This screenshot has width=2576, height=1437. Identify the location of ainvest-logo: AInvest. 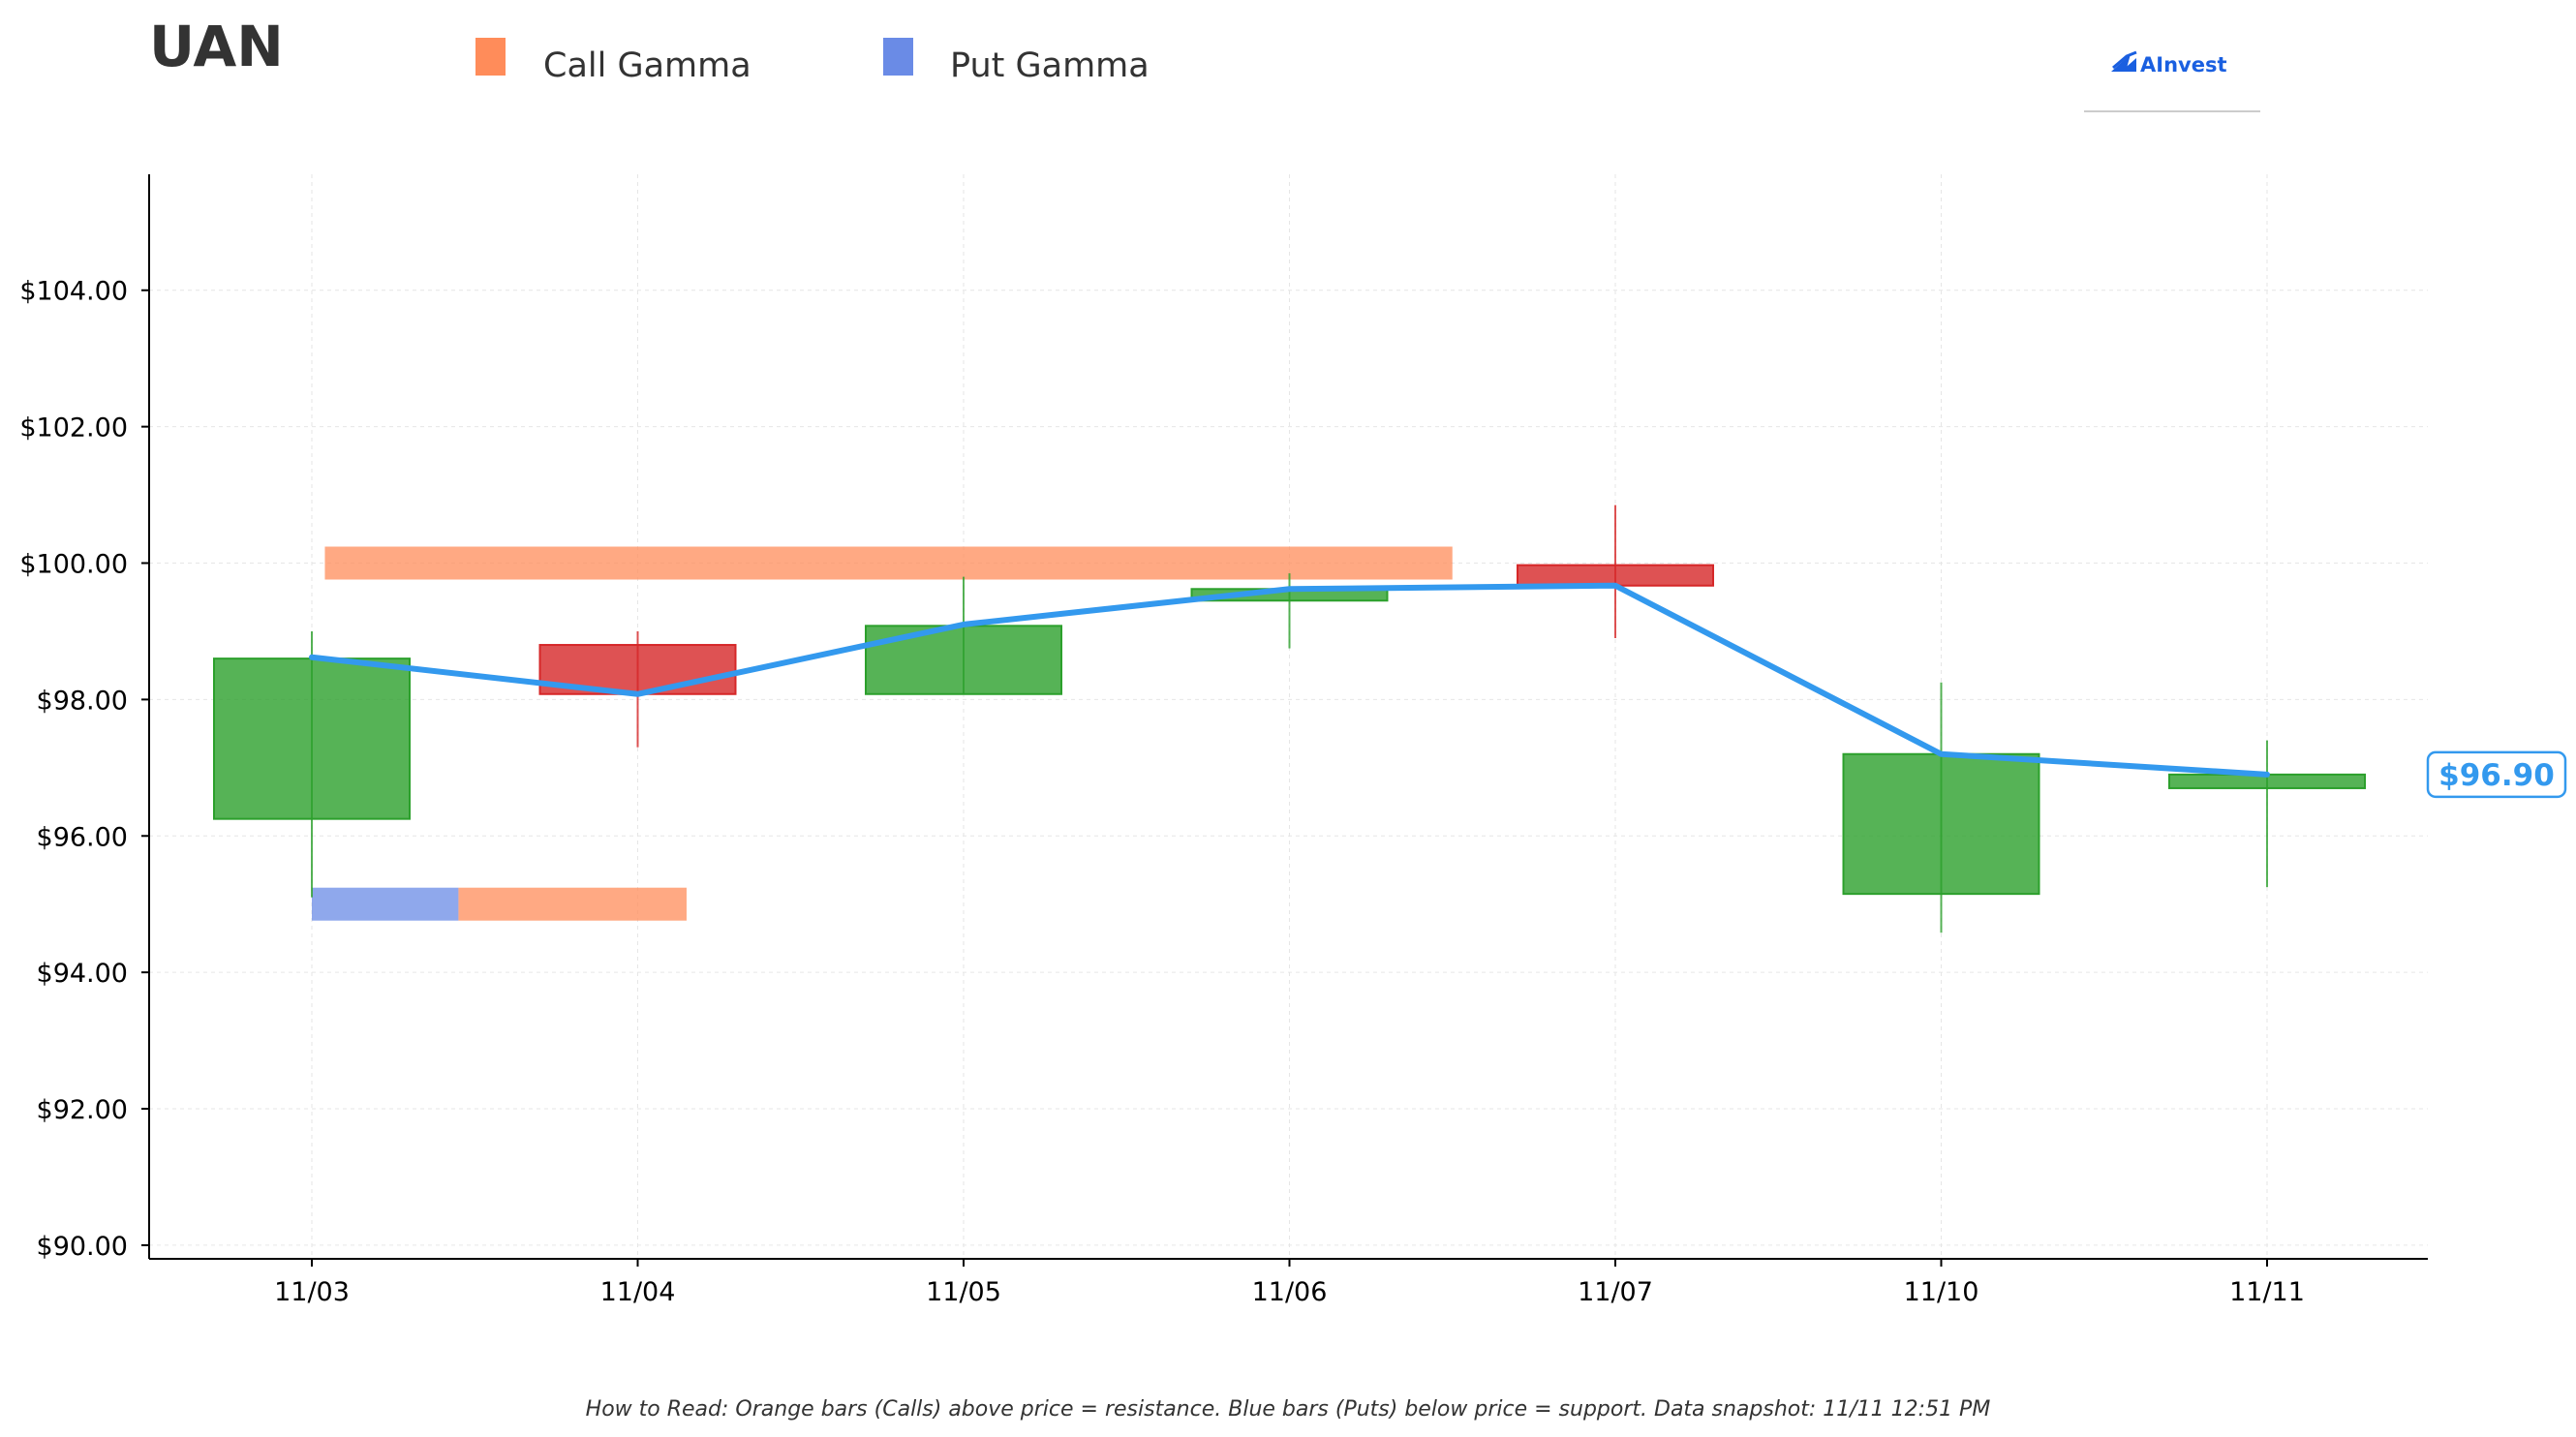
(2172, 81).